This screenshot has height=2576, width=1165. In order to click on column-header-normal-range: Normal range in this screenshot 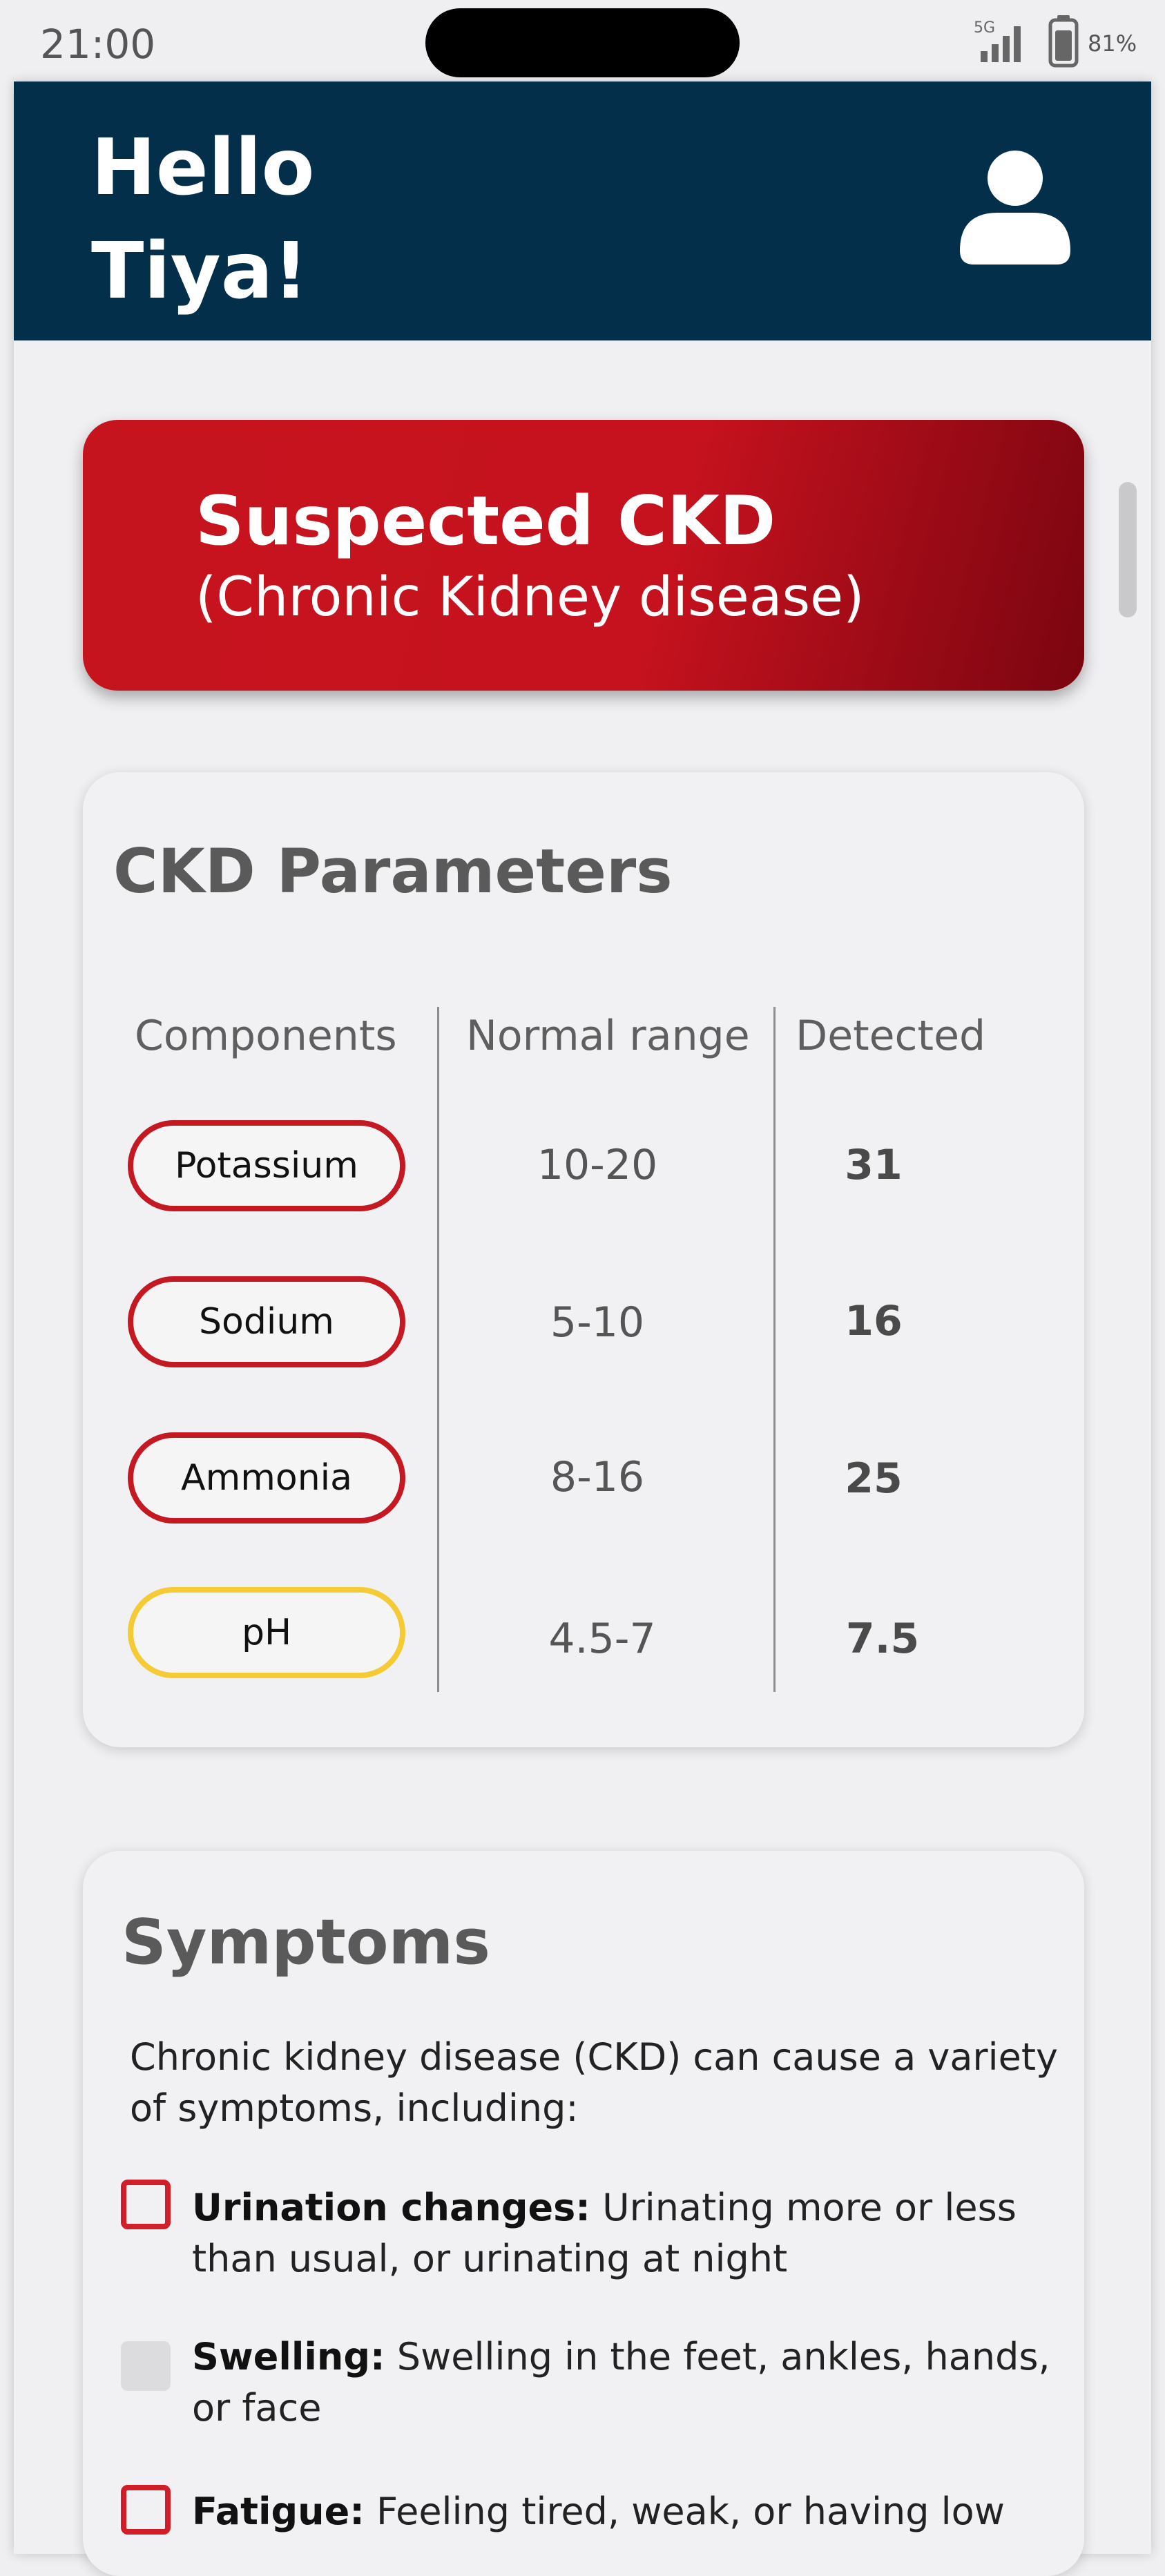, I will do `click(608, 1036)`.